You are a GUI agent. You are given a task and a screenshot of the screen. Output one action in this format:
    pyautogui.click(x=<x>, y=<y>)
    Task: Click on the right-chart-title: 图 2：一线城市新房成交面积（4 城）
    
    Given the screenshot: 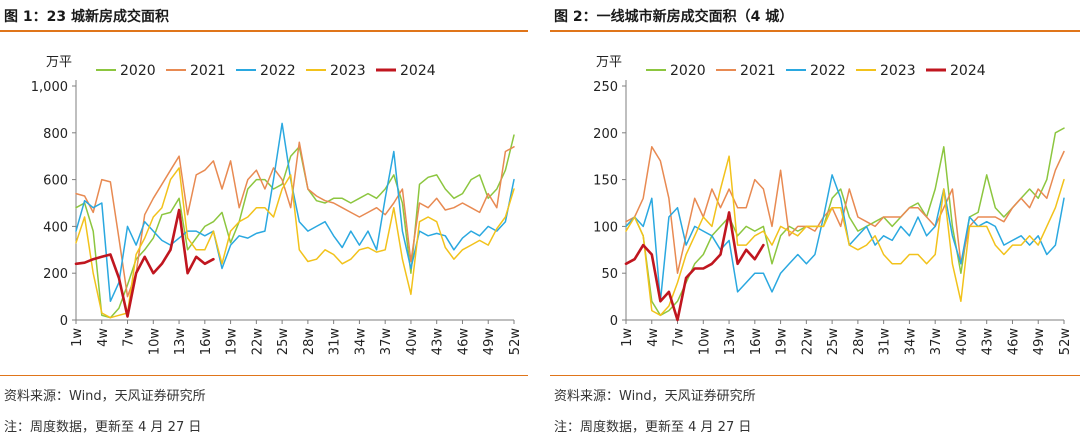 What is the action you would take?
    pyautogui.click(x=674, y=17)
    